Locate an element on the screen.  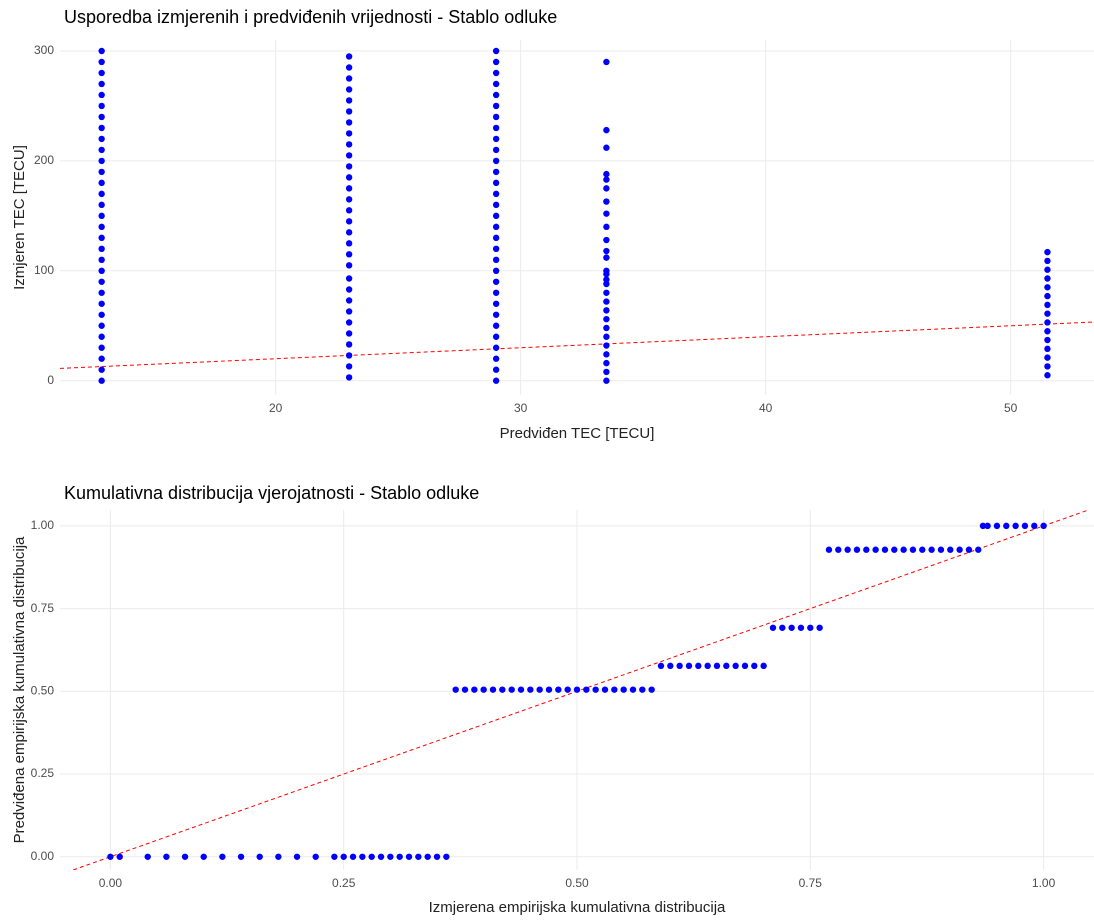
x-tick-label: 30 is located at coordinates (521, 408).